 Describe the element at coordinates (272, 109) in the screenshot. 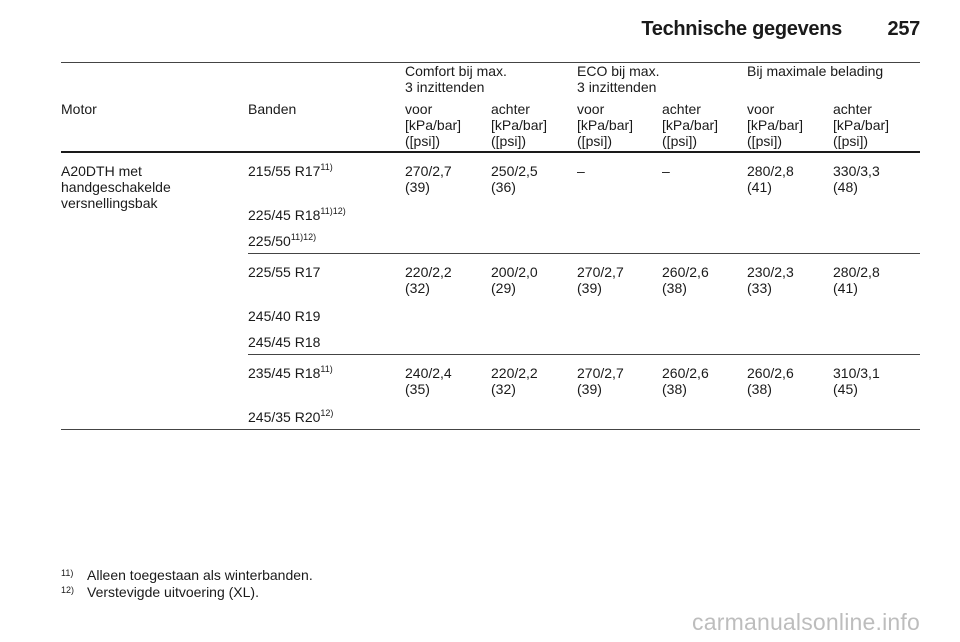

I see `column-banden: Banden` at that location.